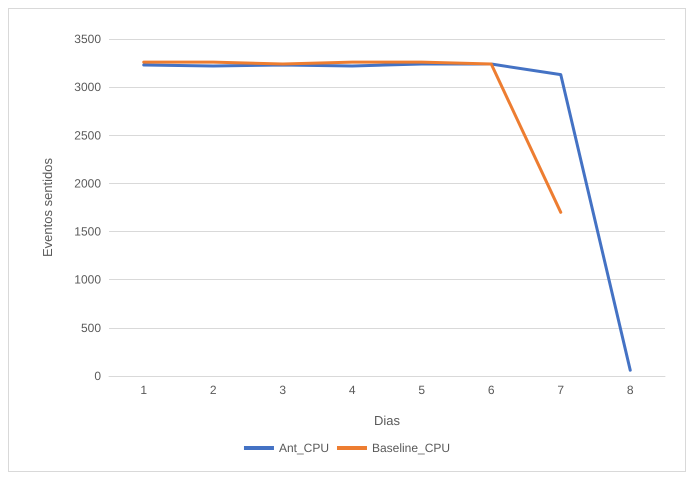 The height and width of the screenshot is (480, 694). I want to click on x-axis-title: Dias, so click(387, 420).